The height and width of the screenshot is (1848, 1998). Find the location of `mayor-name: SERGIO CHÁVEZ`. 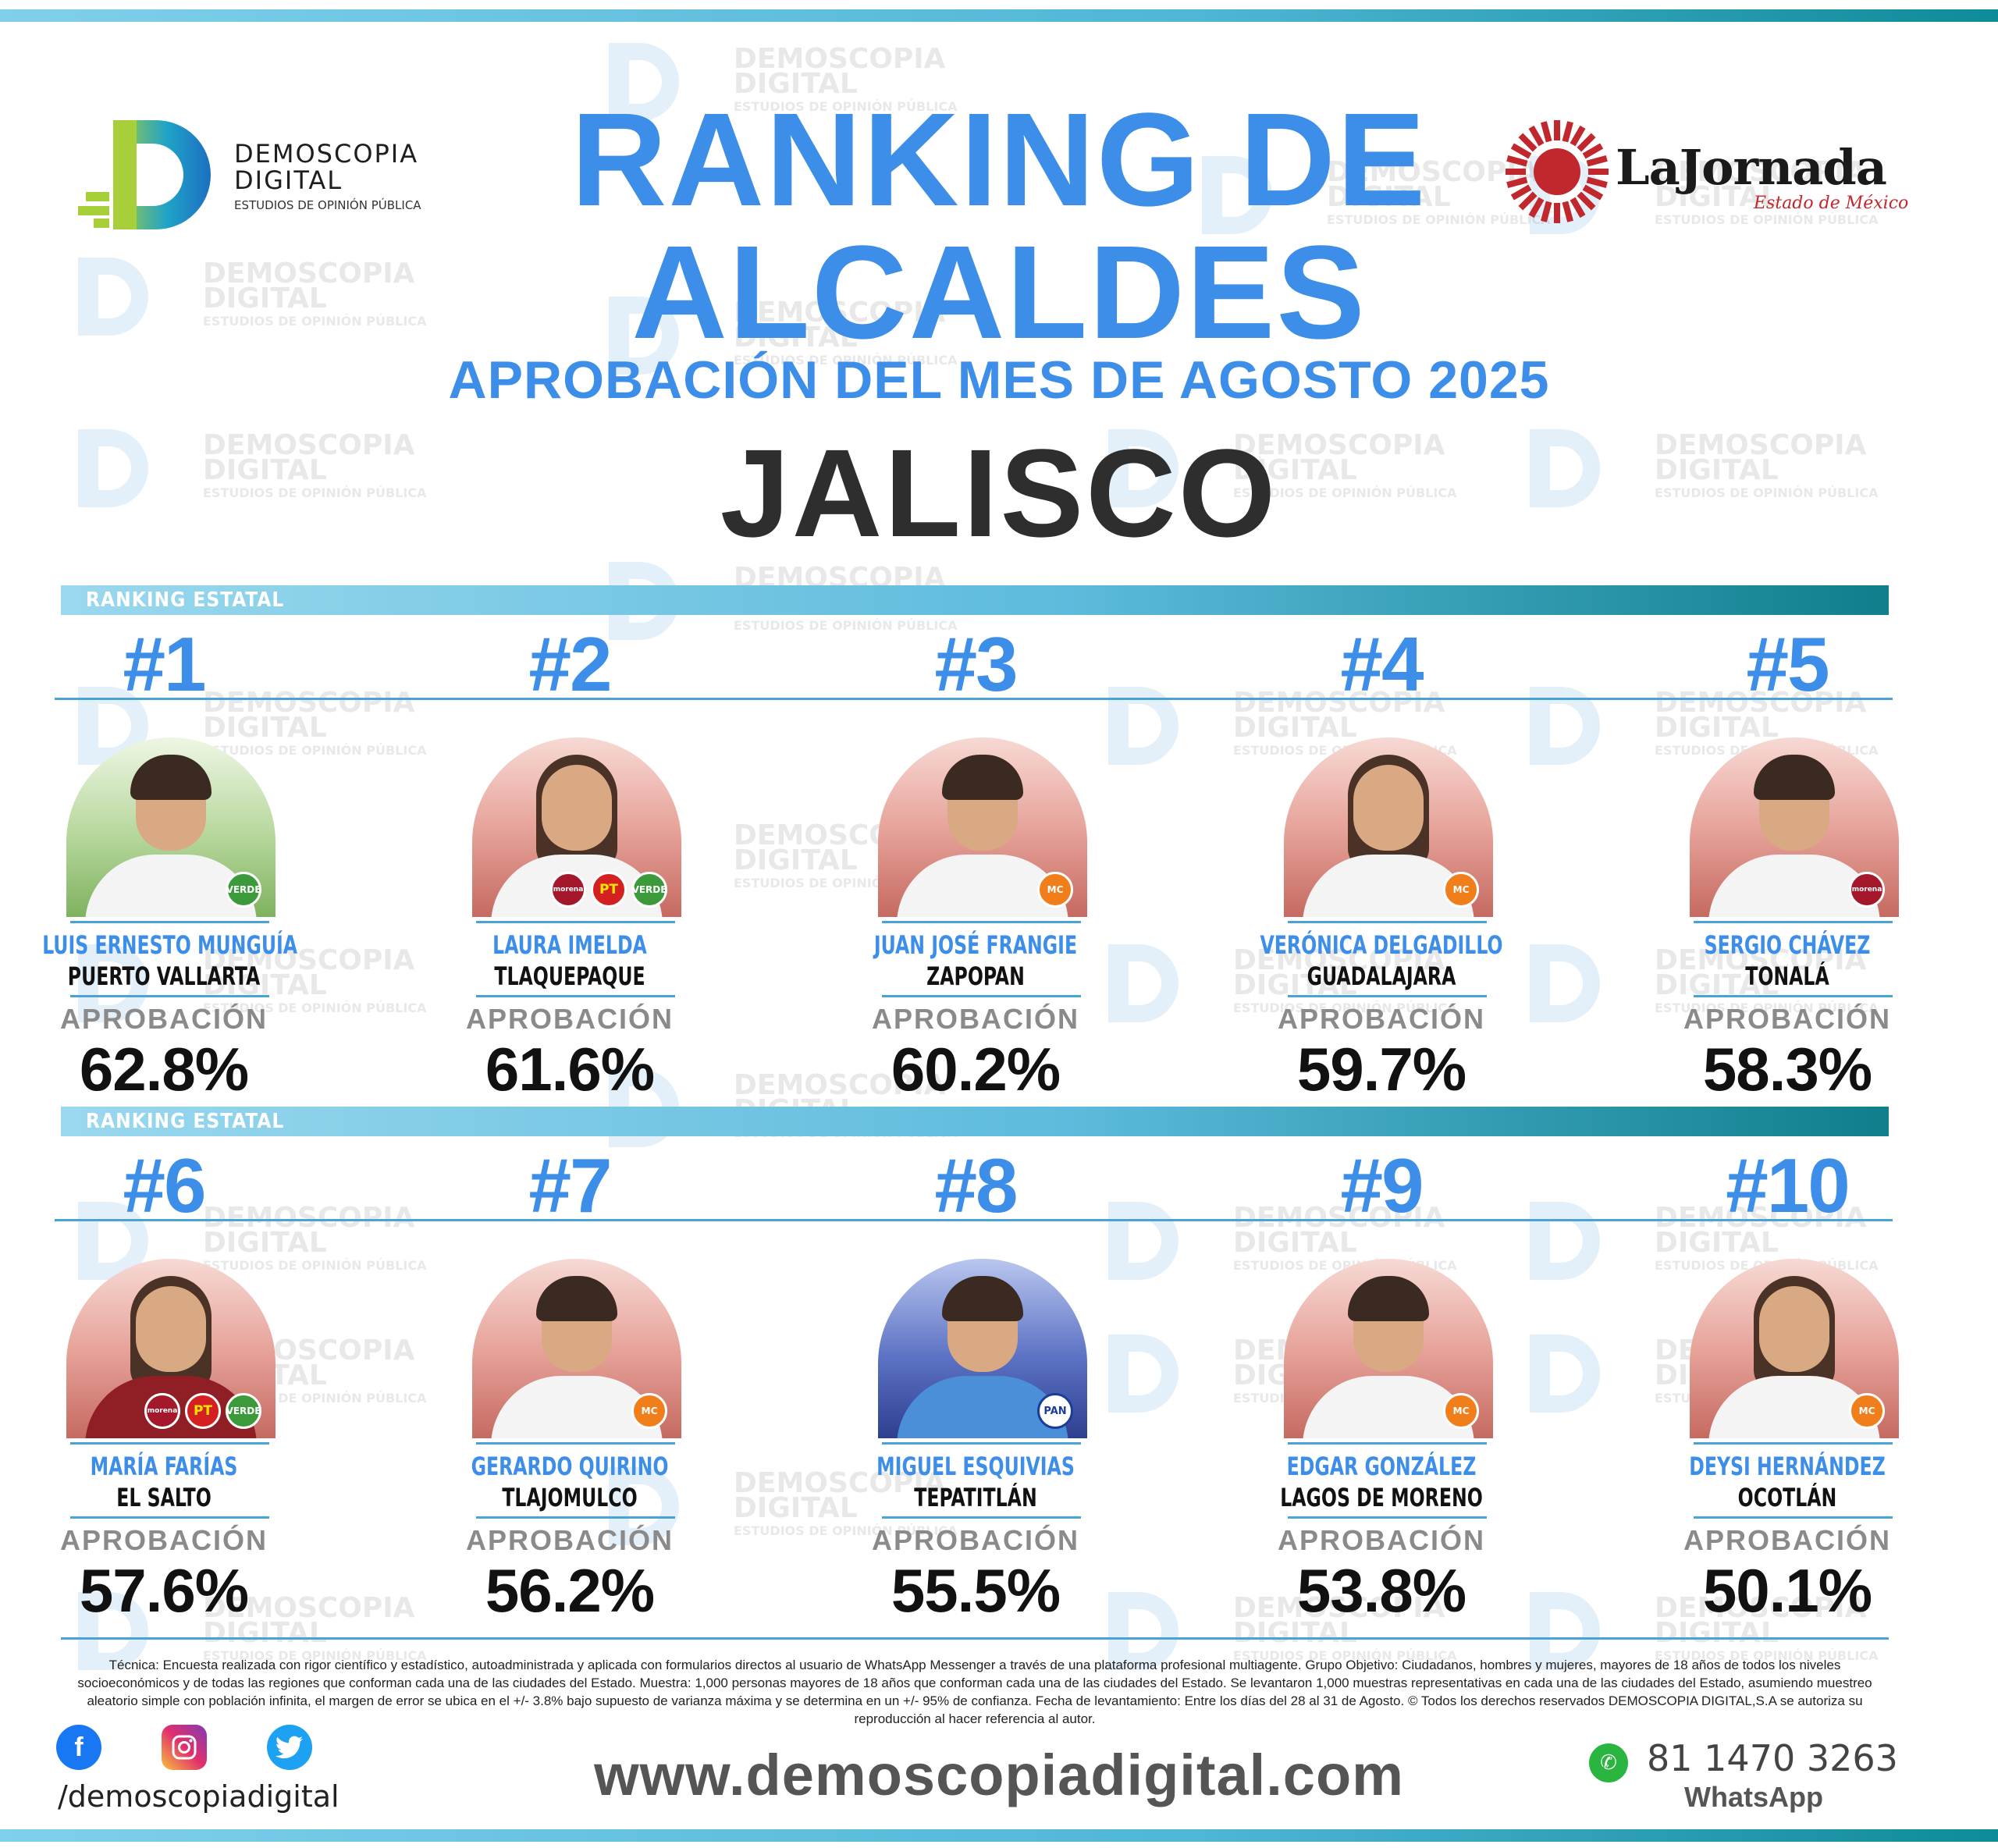

mayor-name: SERGIO CHÁVEZ is located at coordinates (1787, 945).